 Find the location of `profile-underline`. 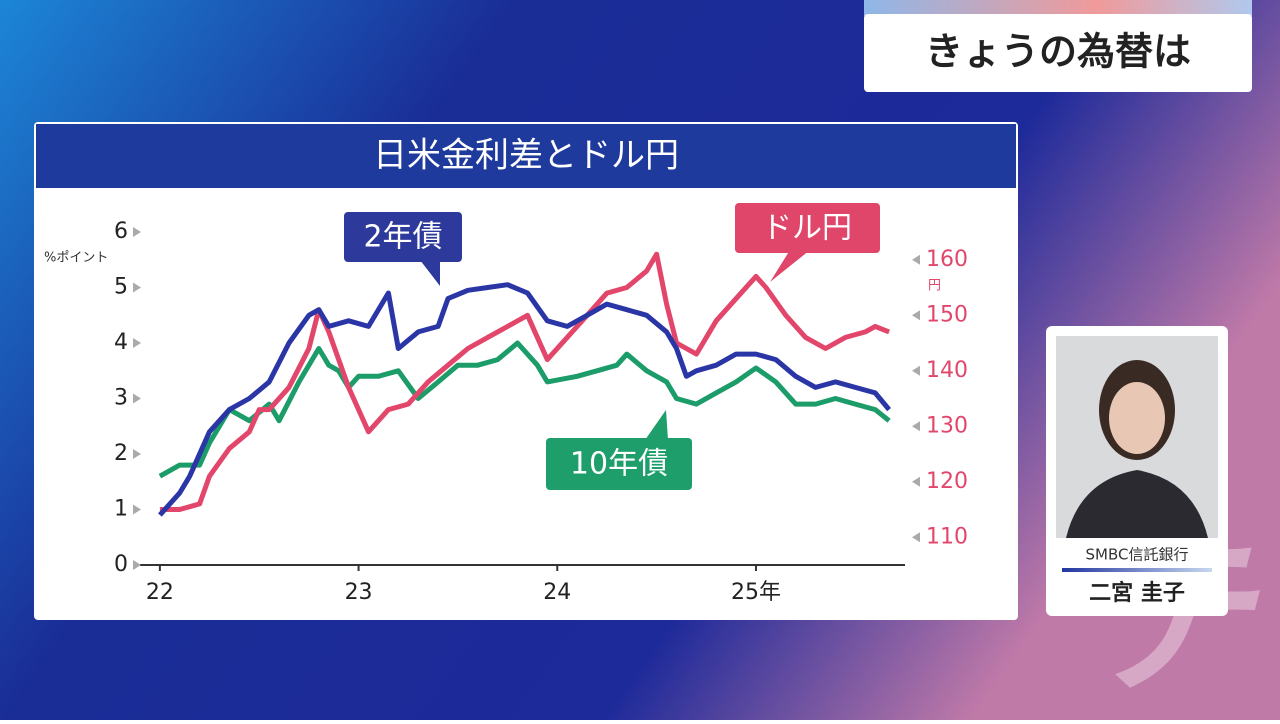

profile-underline is located at coordinates (1137, 570).